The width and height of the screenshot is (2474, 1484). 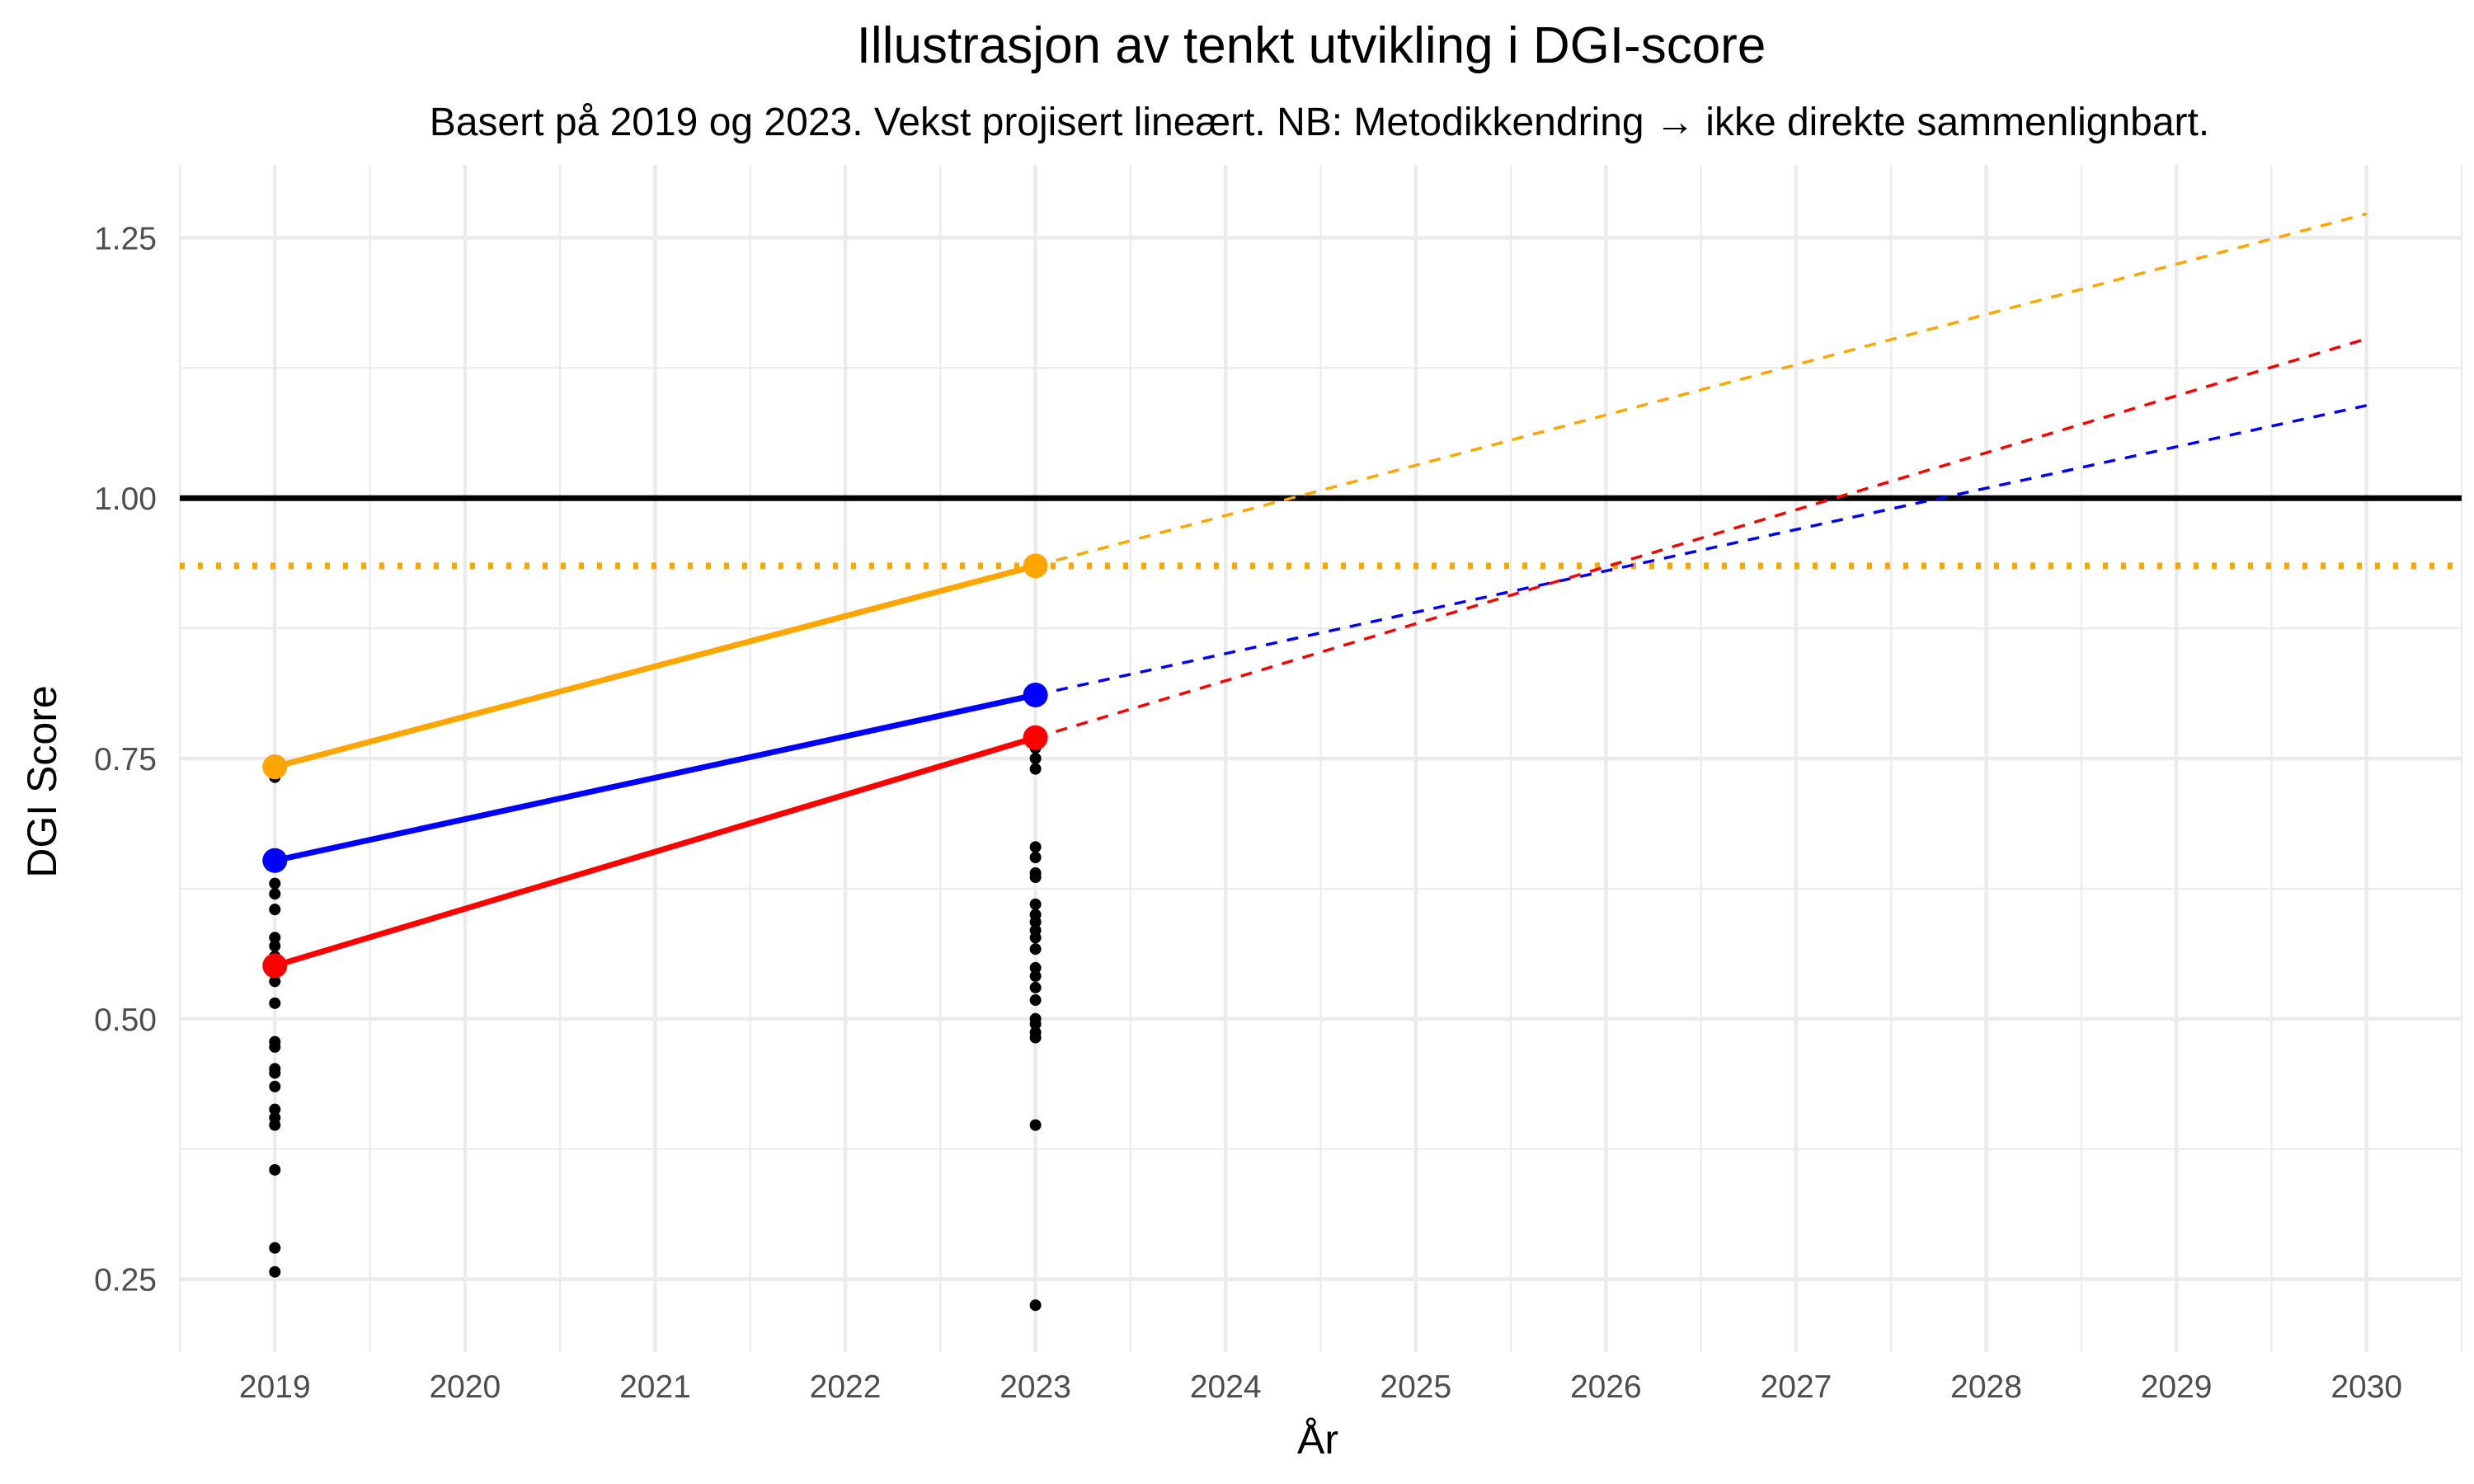 What do you see at coordinates (655, 1387) in the screenshot?
I see `x-tick-label: 2021` at bounding box center [655, 1387].